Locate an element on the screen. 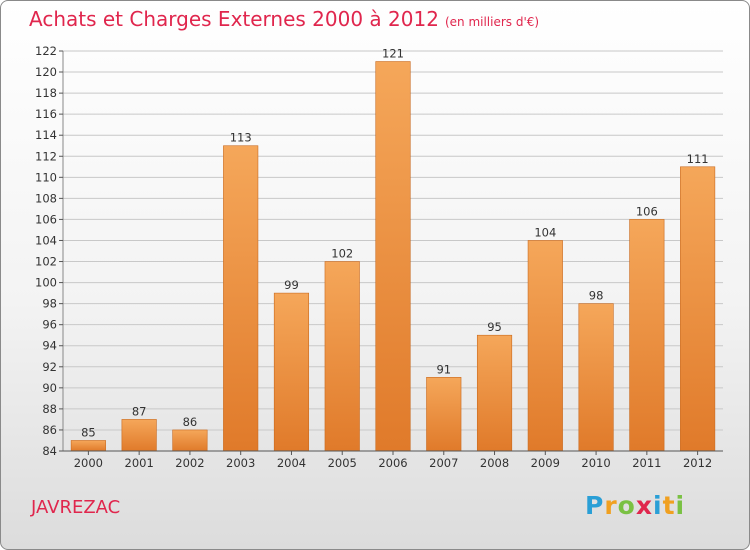  y-tick-label: 102 is located at coordinates (46, 262).